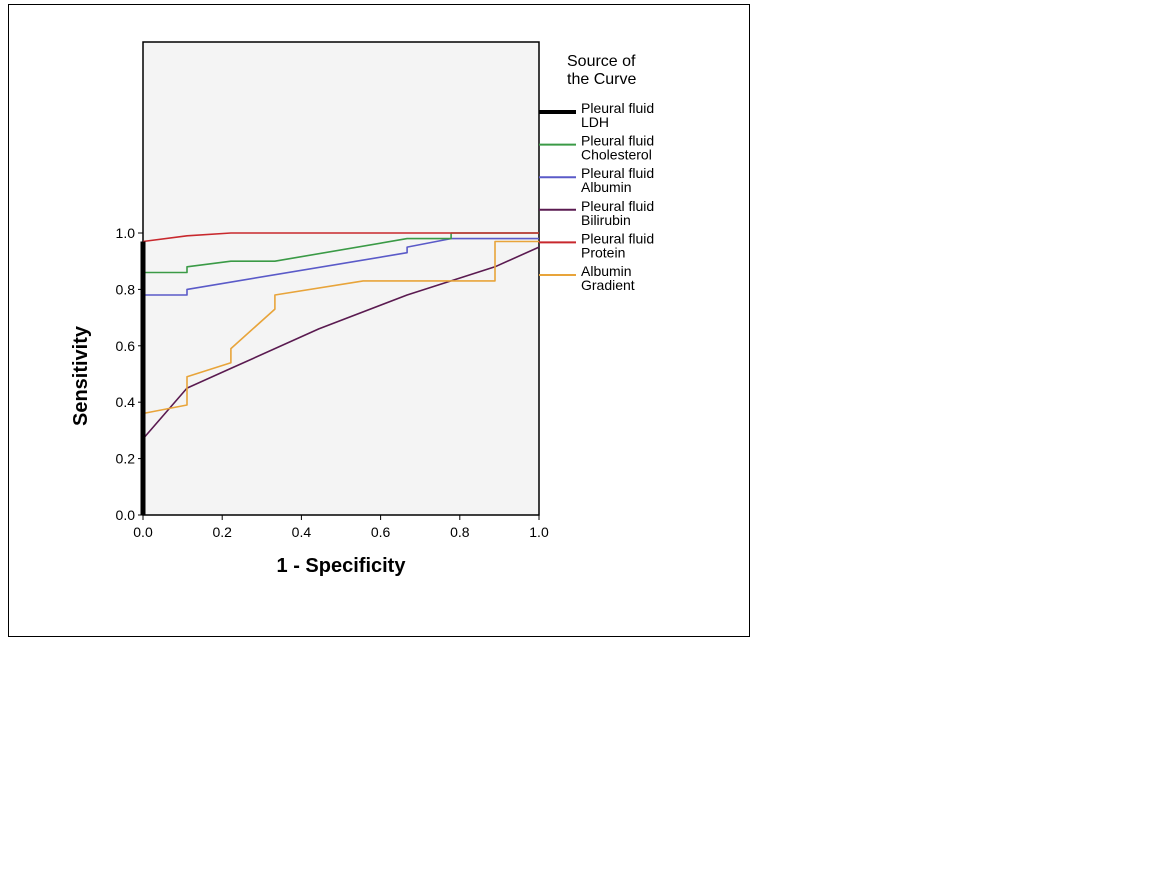  I want to click on y-tick-label: 1.0, so click(126, 233).